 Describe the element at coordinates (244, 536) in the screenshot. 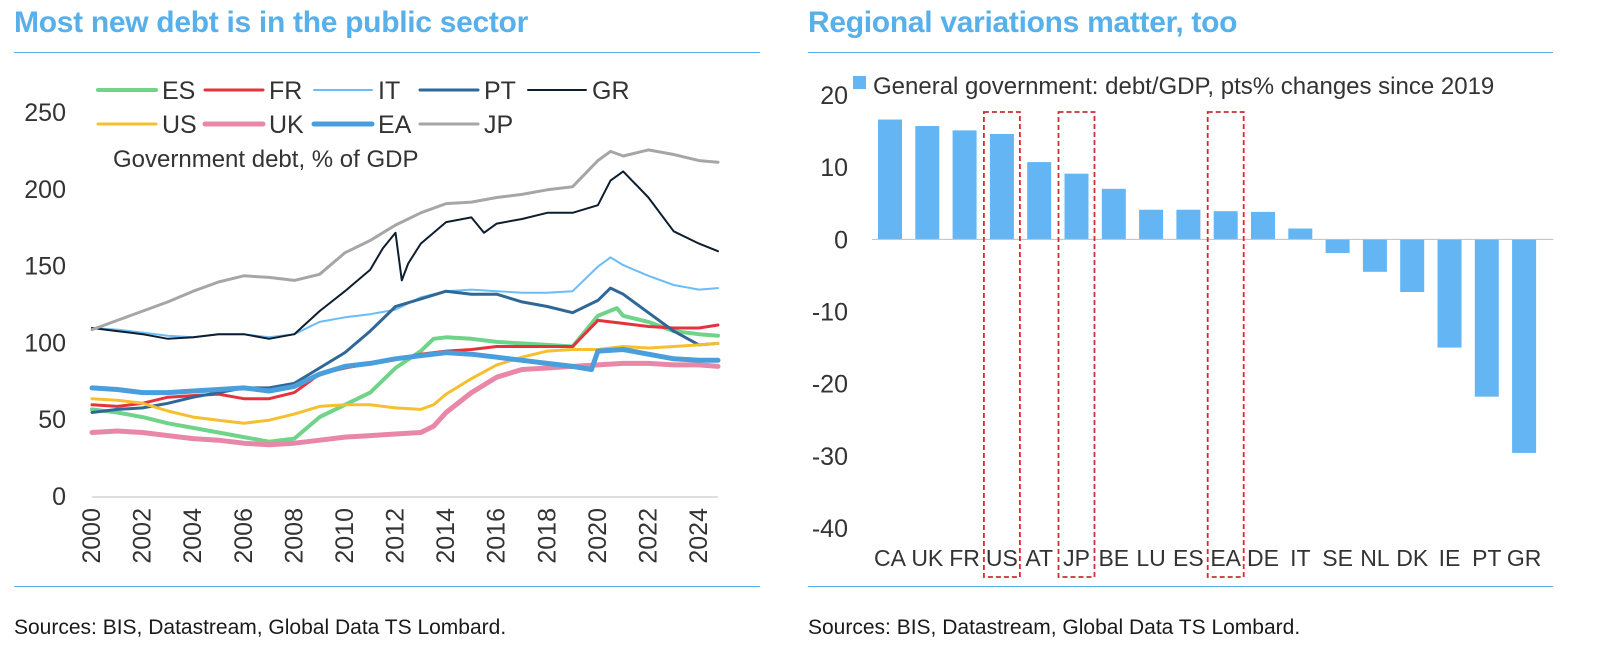

I see `x-tick-label: 2006` at that location.